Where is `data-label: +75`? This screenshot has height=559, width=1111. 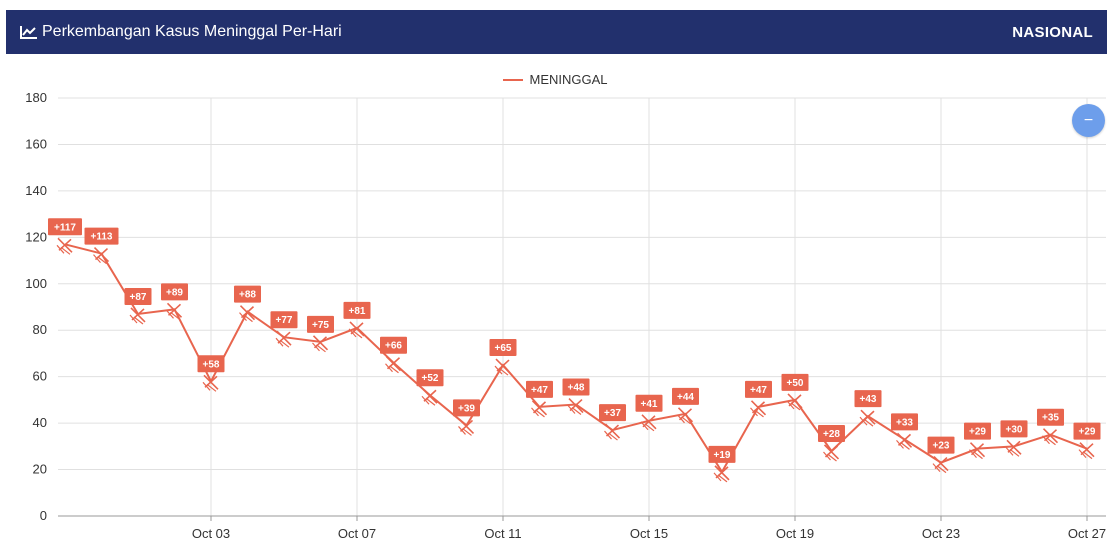 data-label: +75 is located at coordinates (320, 324).